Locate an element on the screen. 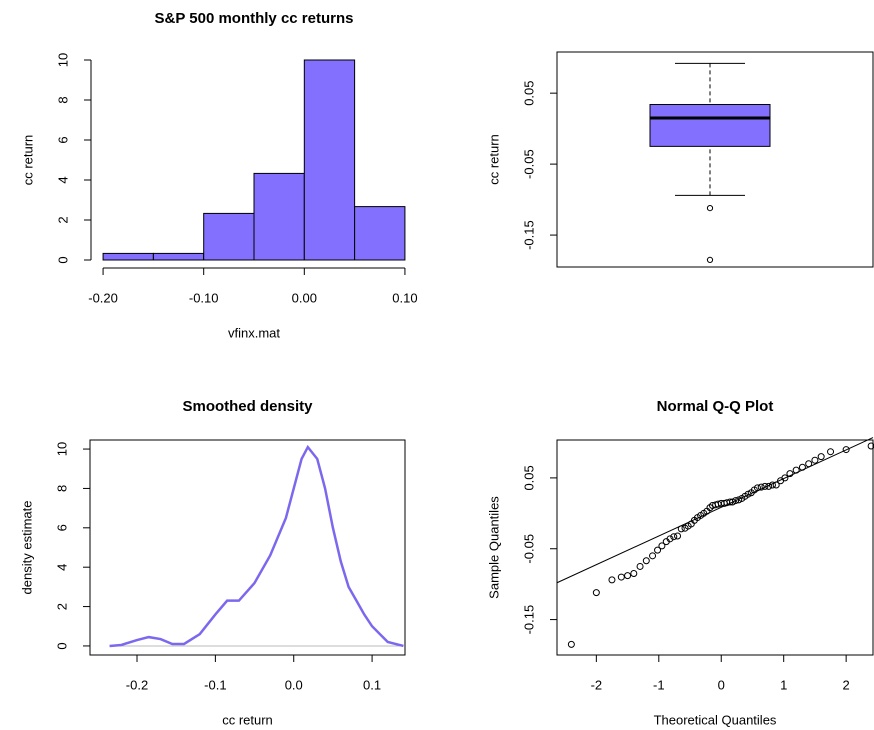 The width and height of the screenshot is (874, 730). x-axis-label: vfinx.mat is located at coordinates (254, 332).